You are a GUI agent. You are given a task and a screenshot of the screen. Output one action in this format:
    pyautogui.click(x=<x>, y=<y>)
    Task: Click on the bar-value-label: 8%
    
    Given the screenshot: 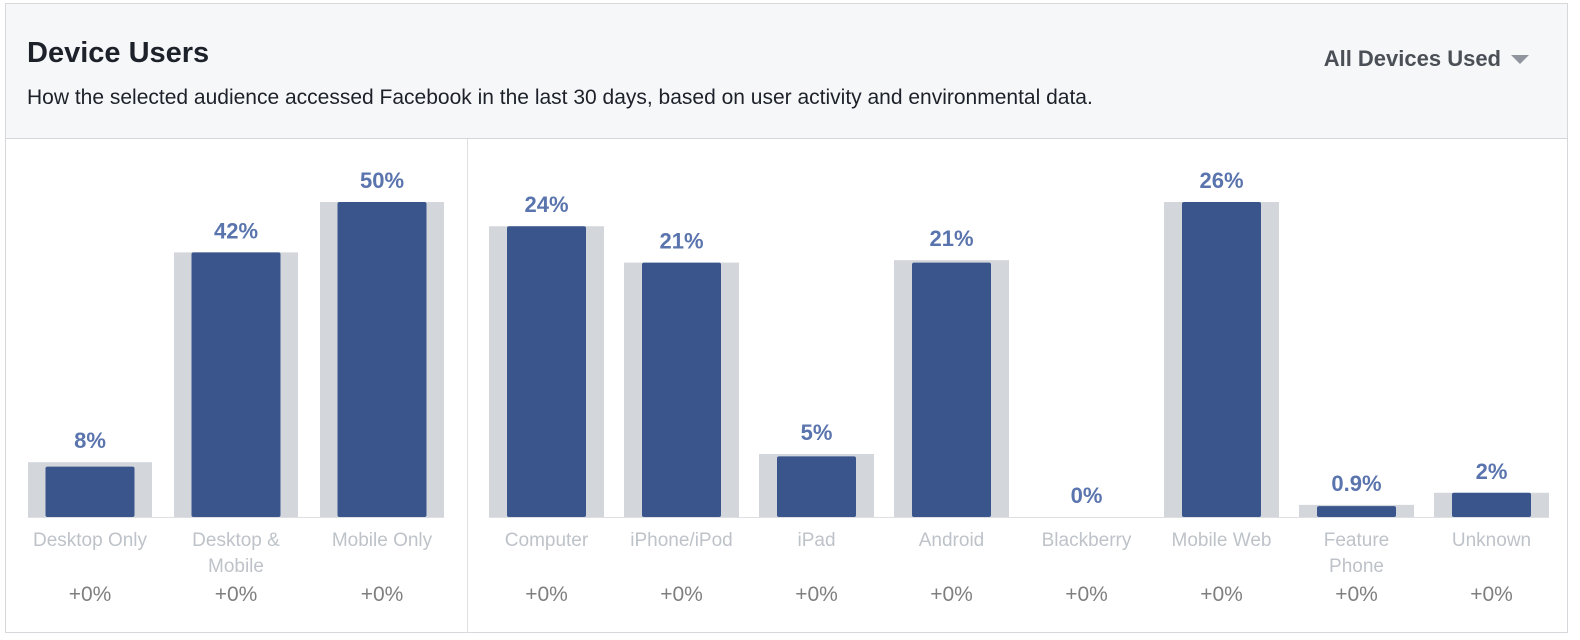 What is the action you would take?
    pyautogui.click(x=90, y=440)
    